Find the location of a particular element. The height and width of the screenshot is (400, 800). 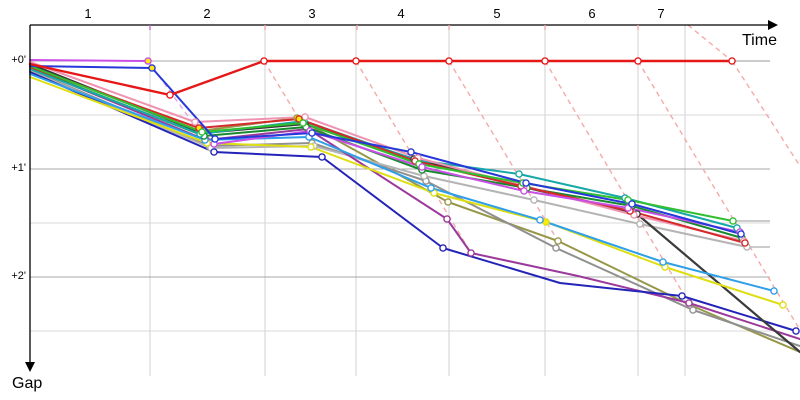

leg-label-2: 2 is located at coordinates (207, 13).